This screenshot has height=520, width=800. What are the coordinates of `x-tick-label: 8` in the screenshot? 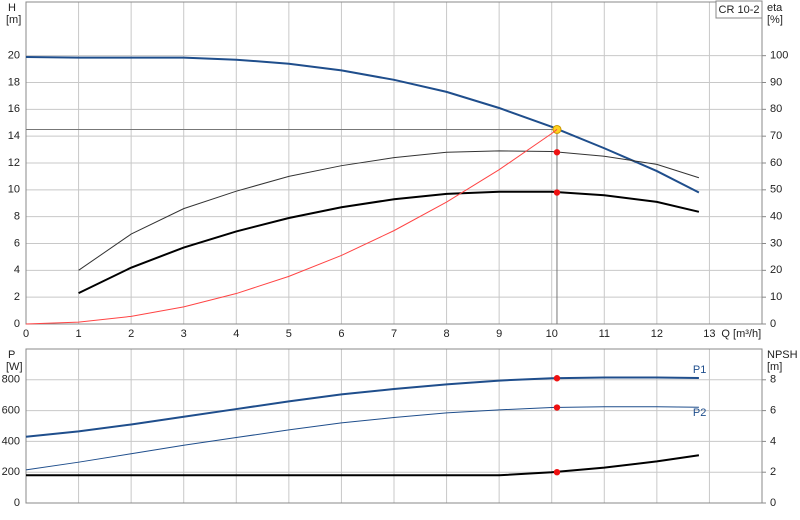 It's located at (447, 334).